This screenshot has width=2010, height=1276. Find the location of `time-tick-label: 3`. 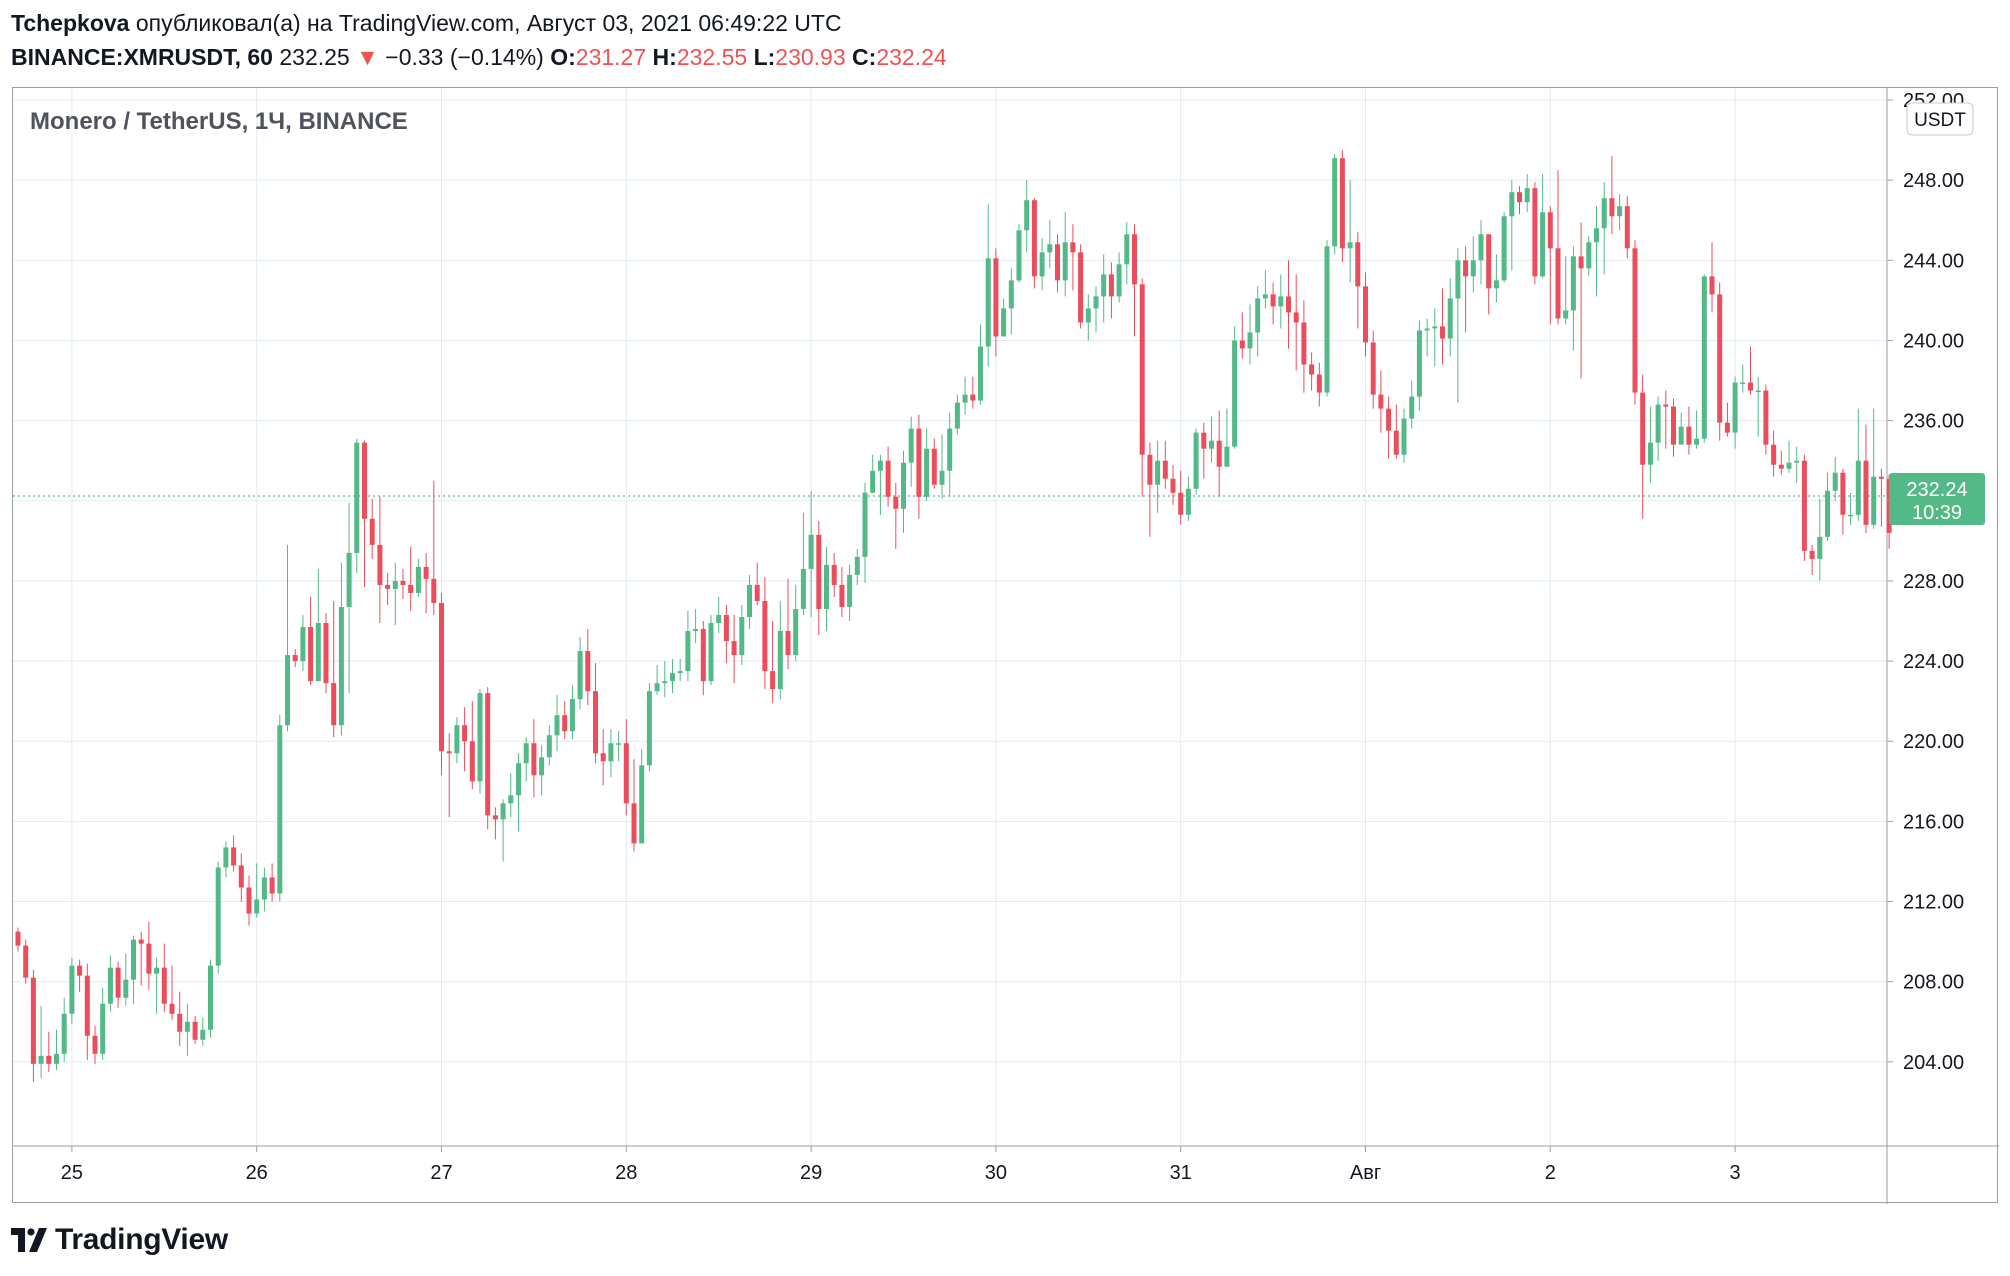

time-tick-label: 3 is located at coordinates (1735, 1173).